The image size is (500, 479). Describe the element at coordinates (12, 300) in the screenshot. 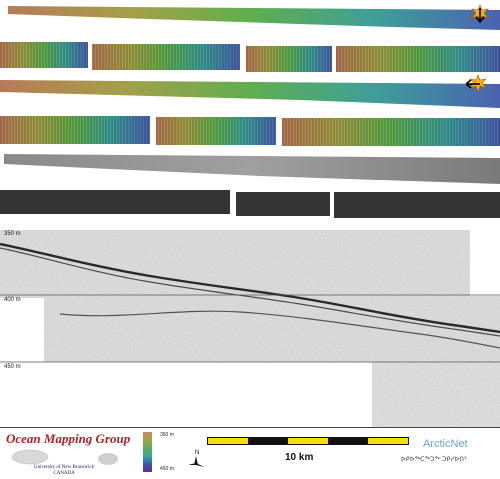

I see `depth-label-400: 400 m` at that location.